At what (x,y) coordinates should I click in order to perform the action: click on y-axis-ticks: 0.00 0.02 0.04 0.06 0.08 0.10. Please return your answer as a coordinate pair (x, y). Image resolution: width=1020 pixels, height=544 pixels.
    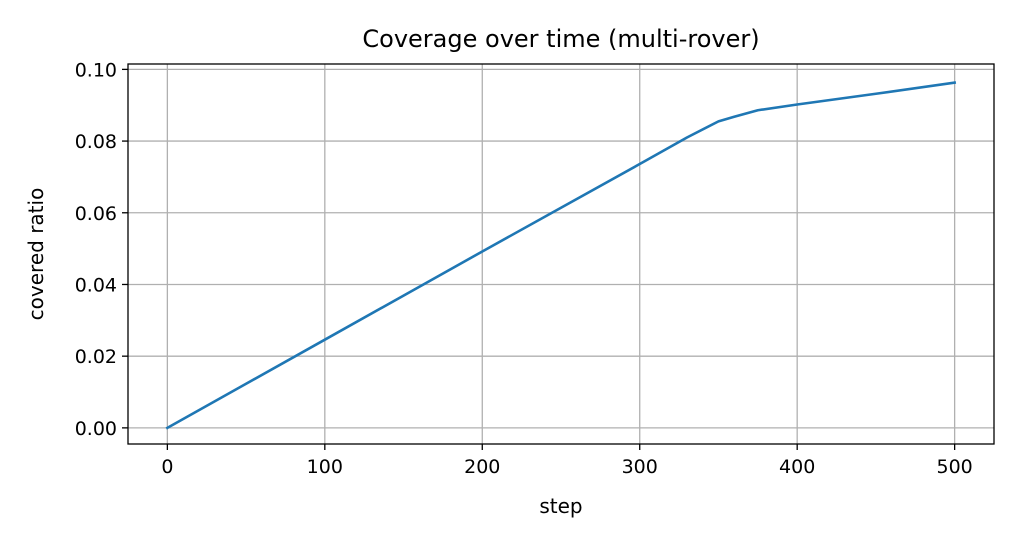
    Looking at the image, I should click on (101, 249).